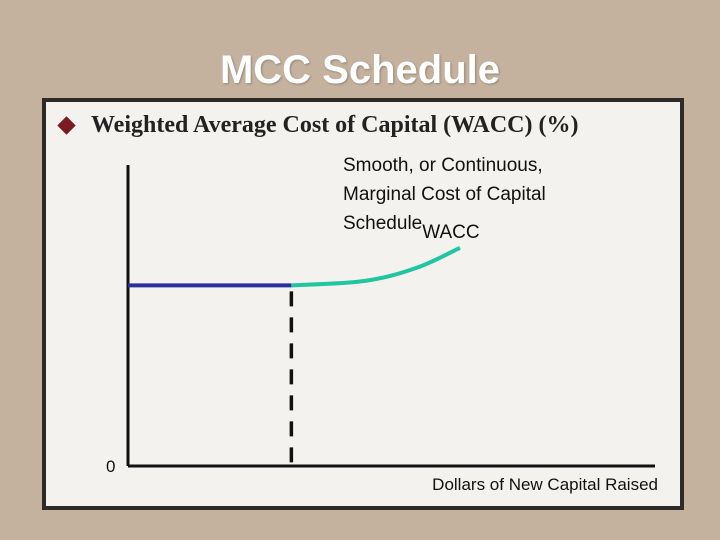 This screenshot has height=540, width=720. I want to click on curve-label-wacc: WACC, so click(450, 232).